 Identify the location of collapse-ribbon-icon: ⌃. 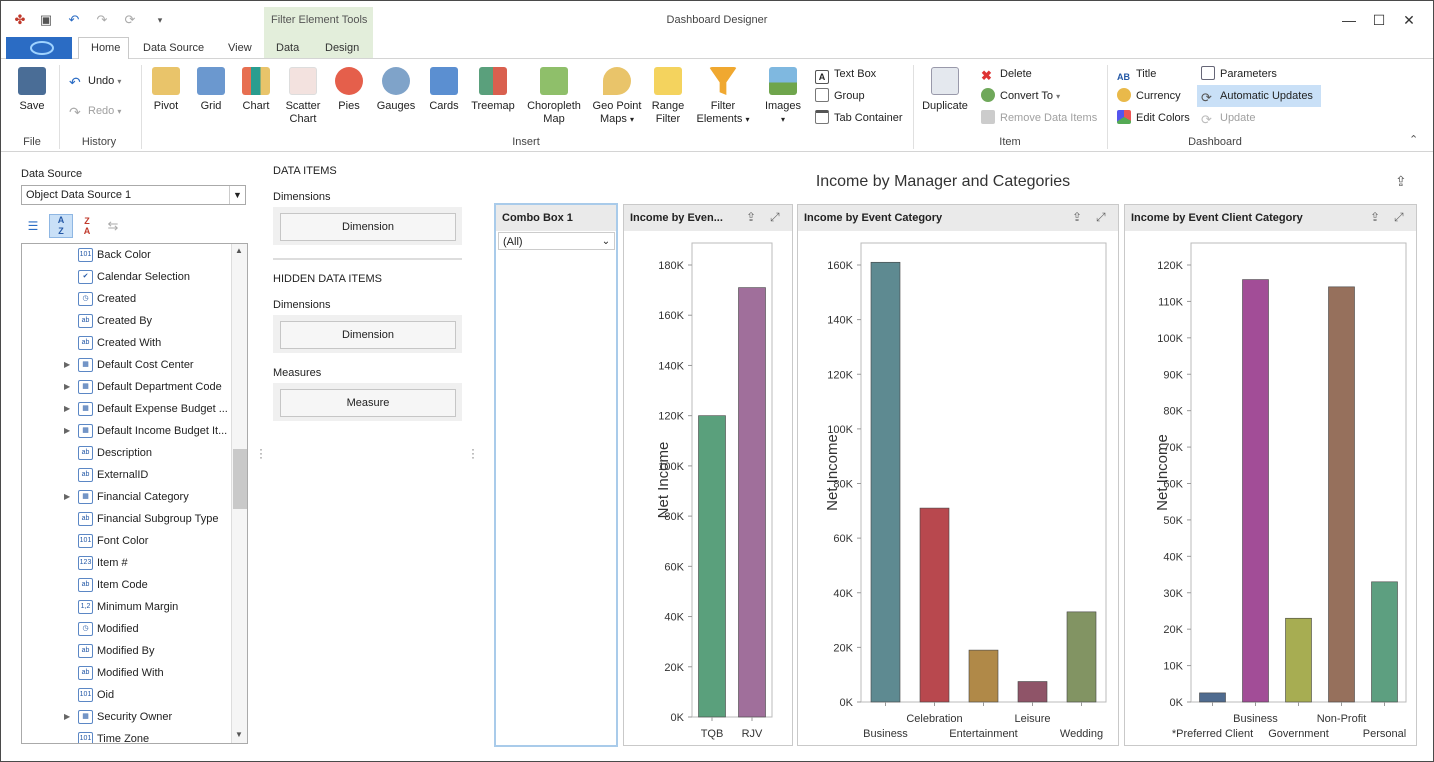
(1414, 140).